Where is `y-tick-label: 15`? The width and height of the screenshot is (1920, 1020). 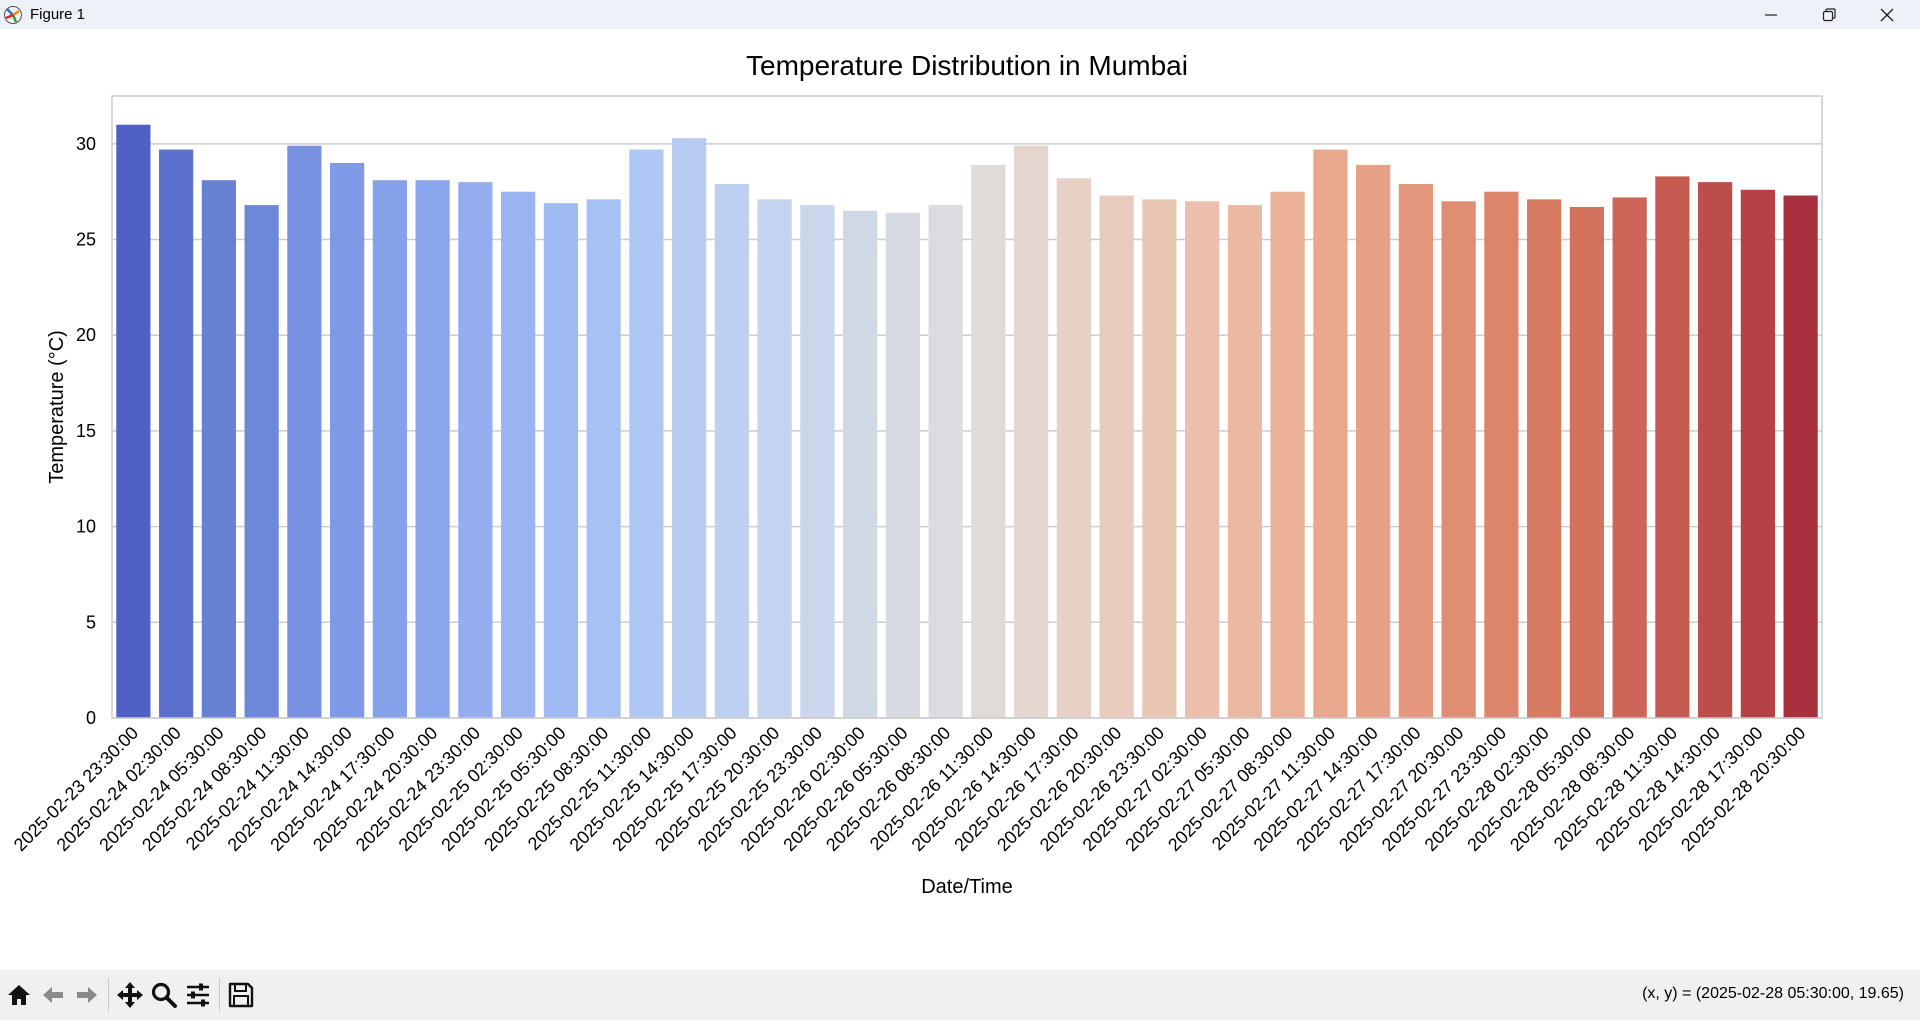
y-tick-label: 15 is located at coordinates (86, 431).